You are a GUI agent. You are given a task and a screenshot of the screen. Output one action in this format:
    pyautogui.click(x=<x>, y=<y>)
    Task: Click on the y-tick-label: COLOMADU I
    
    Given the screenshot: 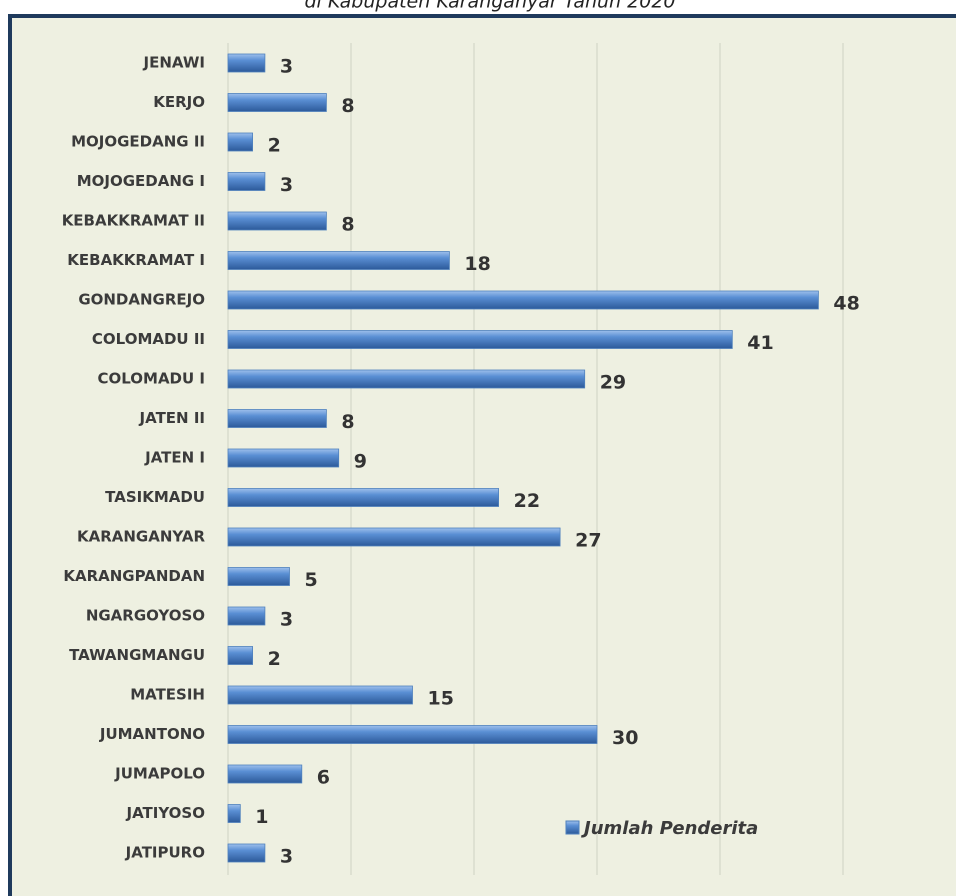 What is the action you would take?
    pyautogui.click(x=151, y=379)
    